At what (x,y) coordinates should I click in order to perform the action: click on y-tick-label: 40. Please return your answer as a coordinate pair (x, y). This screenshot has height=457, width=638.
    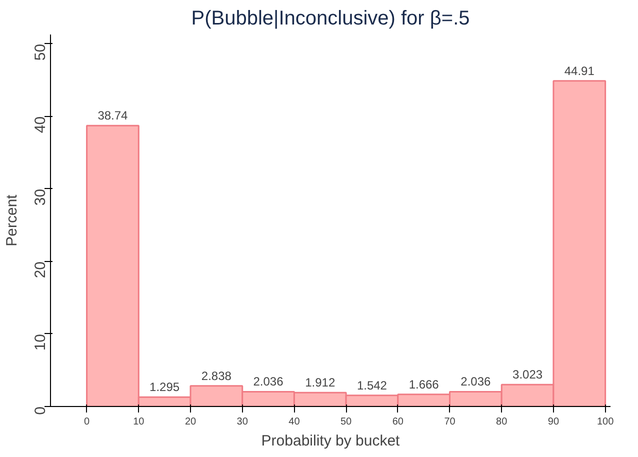
    Looking at the image, I should click on (40, 125).